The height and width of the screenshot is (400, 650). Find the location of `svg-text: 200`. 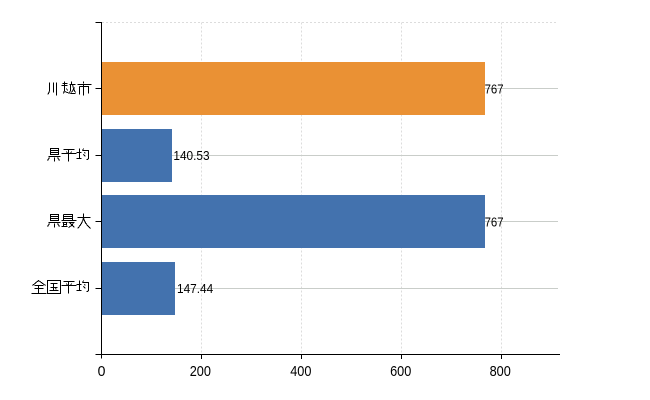

svg-text: 200 is located at coordinates (200, 371).